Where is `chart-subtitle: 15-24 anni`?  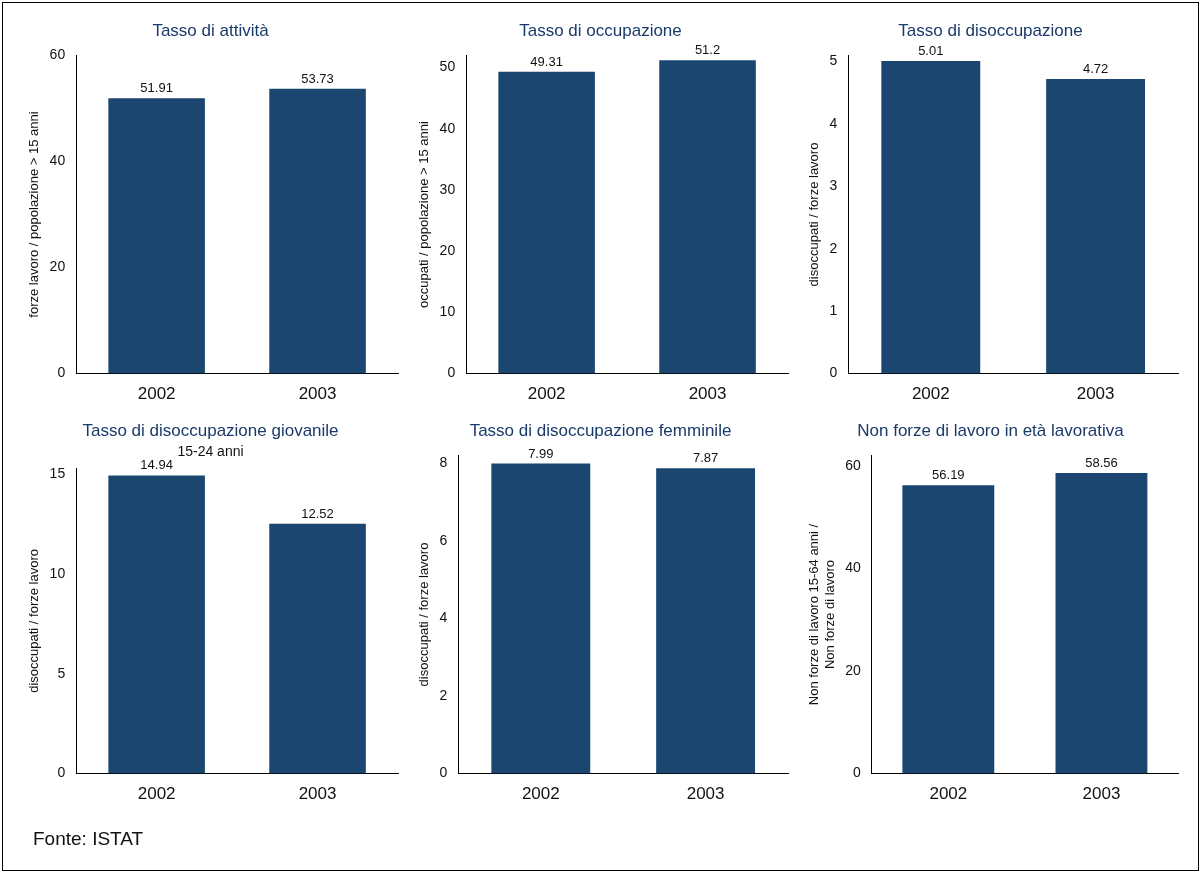 chart-subtitle: 15-24 anni is located at coordinates (210, 450).